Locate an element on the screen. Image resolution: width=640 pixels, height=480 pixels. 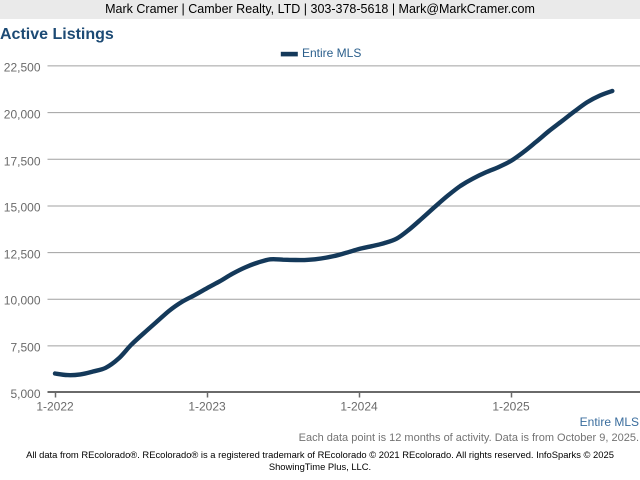
svg-text: Entire MLS is located at coordinates (331, 53).